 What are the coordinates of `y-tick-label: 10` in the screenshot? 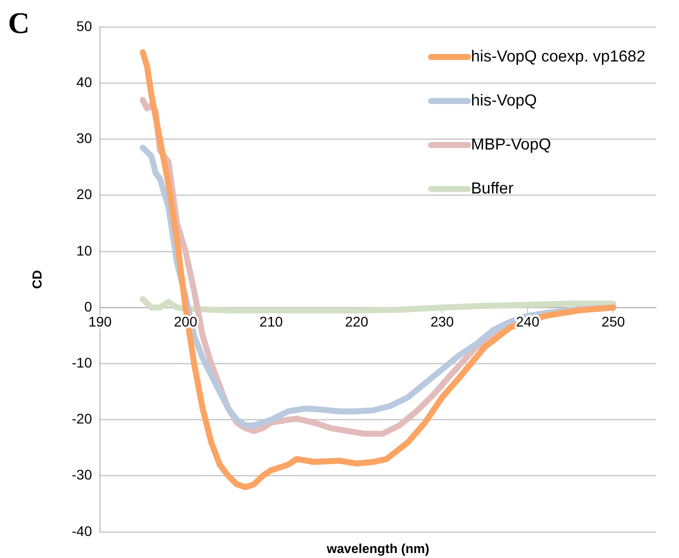 It's located at (84, 250).